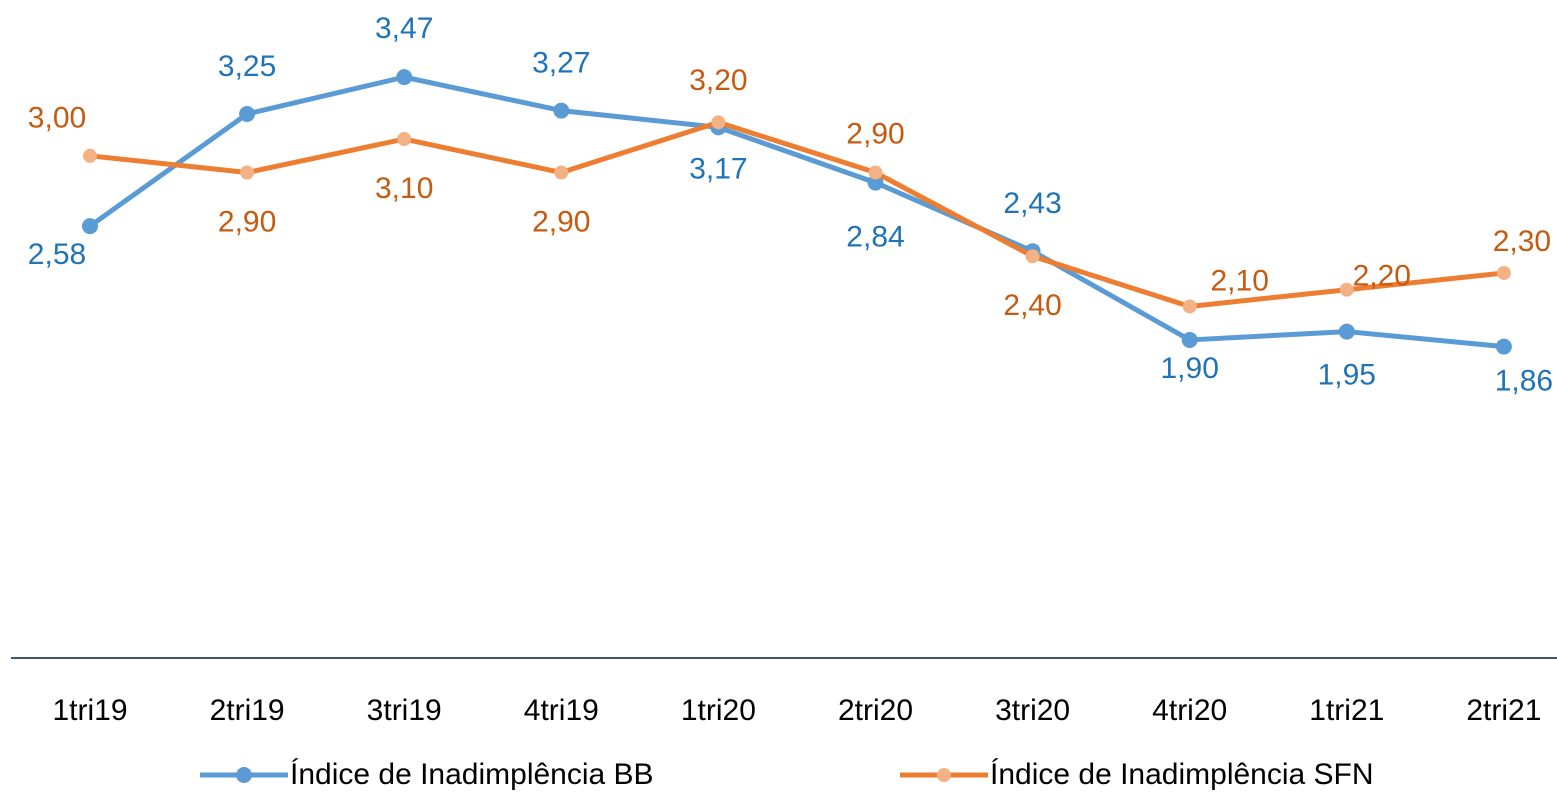  I want to click on data-label: 2,30, so click(1522, 241).